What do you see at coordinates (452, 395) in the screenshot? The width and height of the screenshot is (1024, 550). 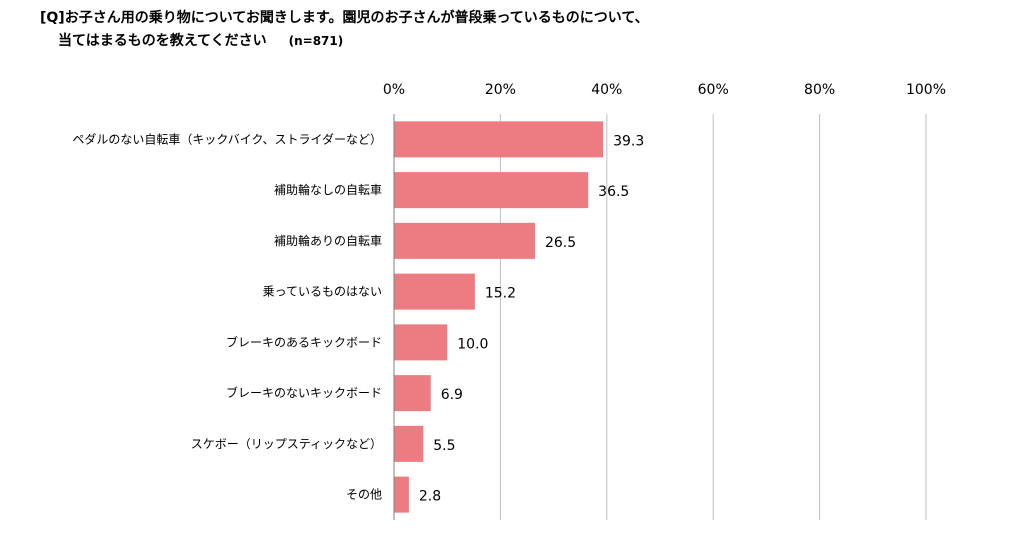 I see `value-label: 6.9` at bounding box center [452, 395].